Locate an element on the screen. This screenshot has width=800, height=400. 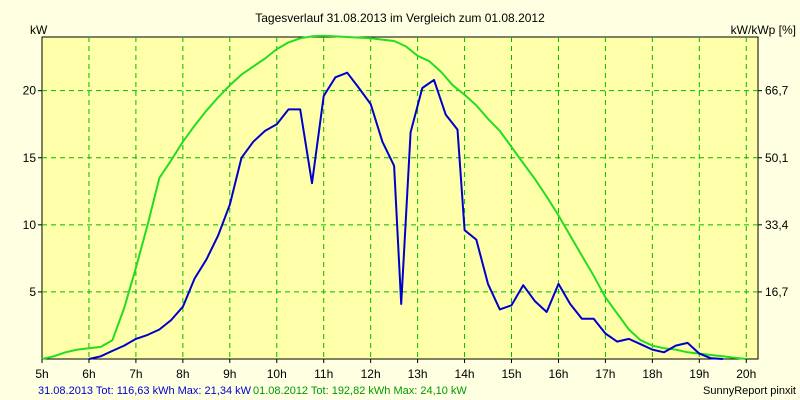
x-tick-label: 9h is located at coordinates (229, 374).